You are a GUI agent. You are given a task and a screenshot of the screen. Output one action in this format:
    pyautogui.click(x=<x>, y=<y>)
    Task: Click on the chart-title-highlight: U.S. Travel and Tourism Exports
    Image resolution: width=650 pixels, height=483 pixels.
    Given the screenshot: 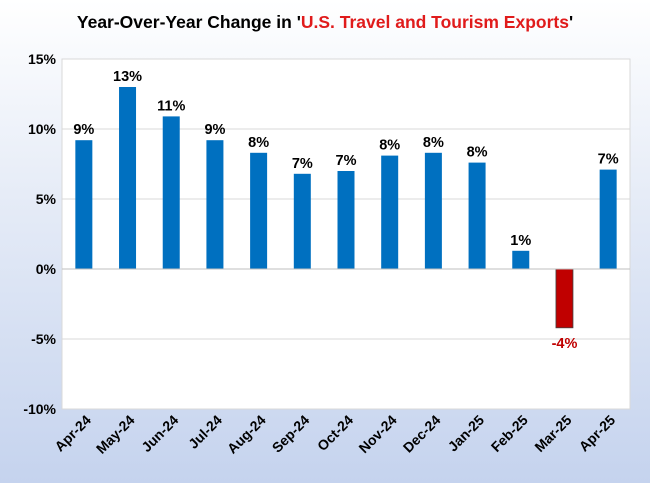 What is the action you would take?
    pyautogui.click(x=434, y=22)
    